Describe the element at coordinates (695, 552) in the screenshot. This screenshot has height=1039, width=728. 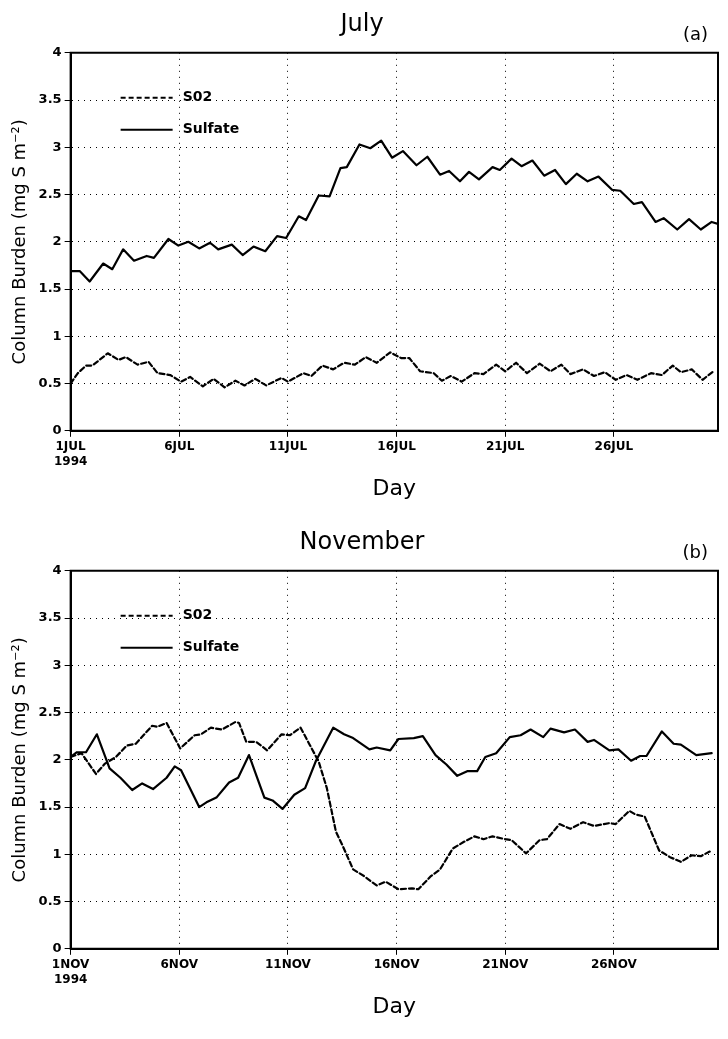
I see `text: (b)` at that location.